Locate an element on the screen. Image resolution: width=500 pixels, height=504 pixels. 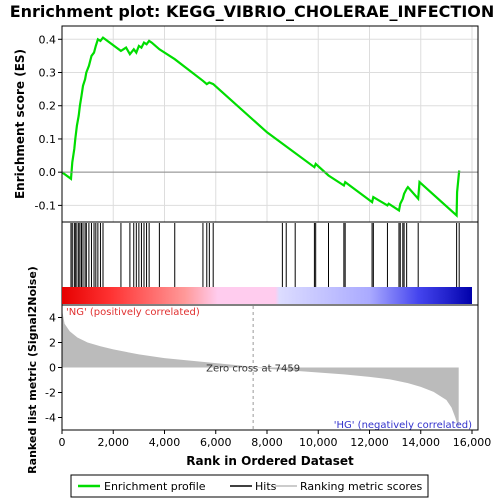
metric-y-tick-label: 4 is located at coordinates (52, 318).